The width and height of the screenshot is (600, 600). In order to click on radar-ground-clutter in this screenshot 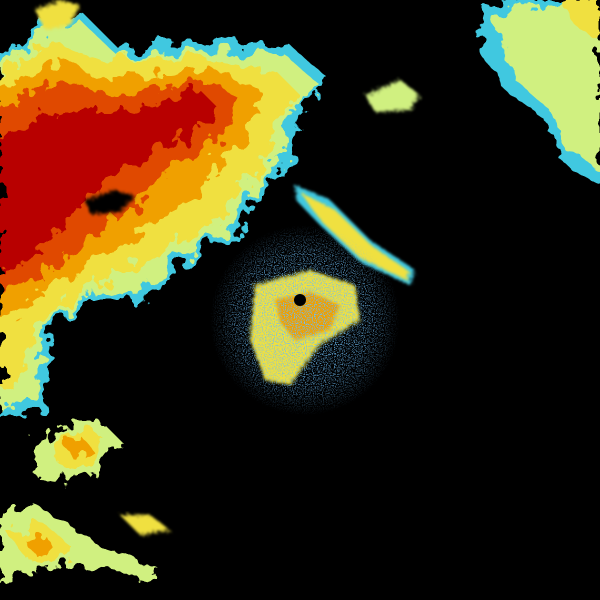, I will do `click(305, 320)`.